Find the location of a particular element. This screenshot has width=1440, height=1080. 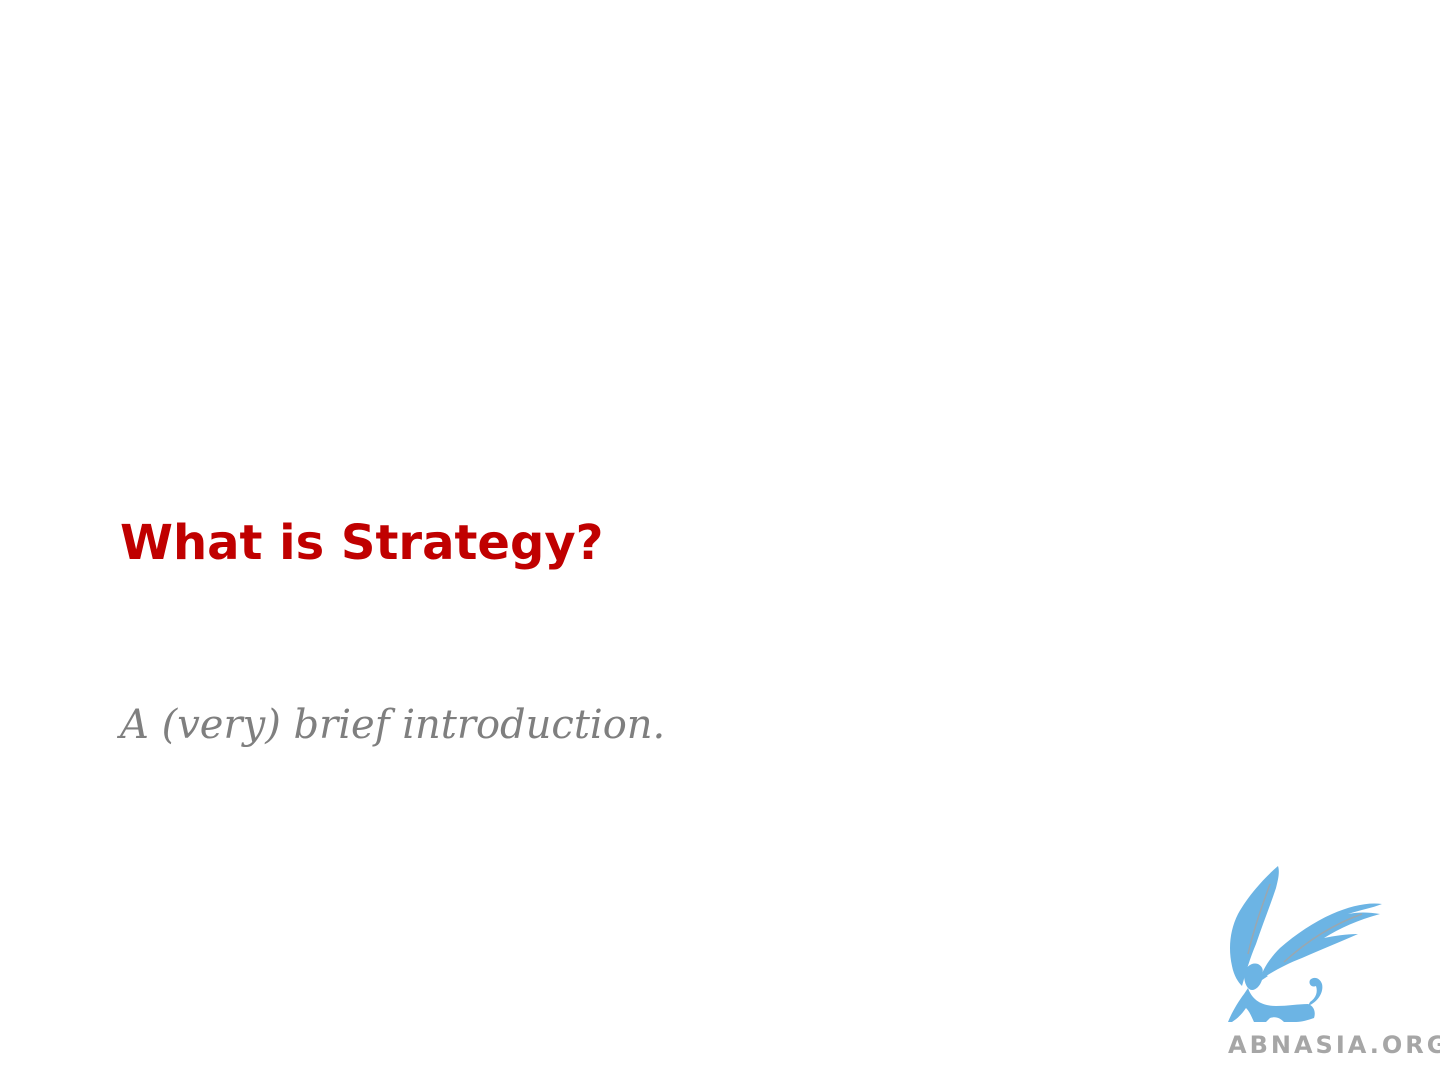

griffin-logo-icon is located at coordinates (1305, 944).